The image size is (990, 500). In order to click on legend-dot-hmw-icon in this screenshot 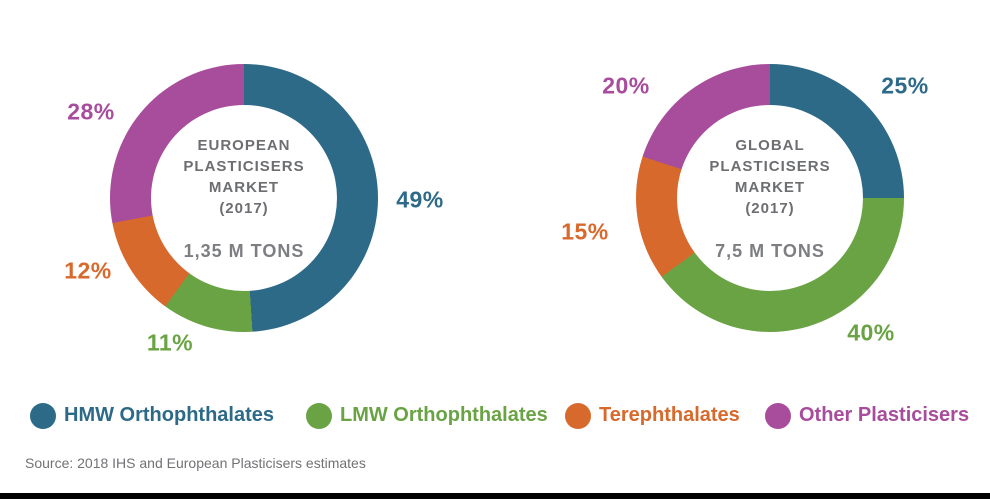, I will do `click(43, 415)`.